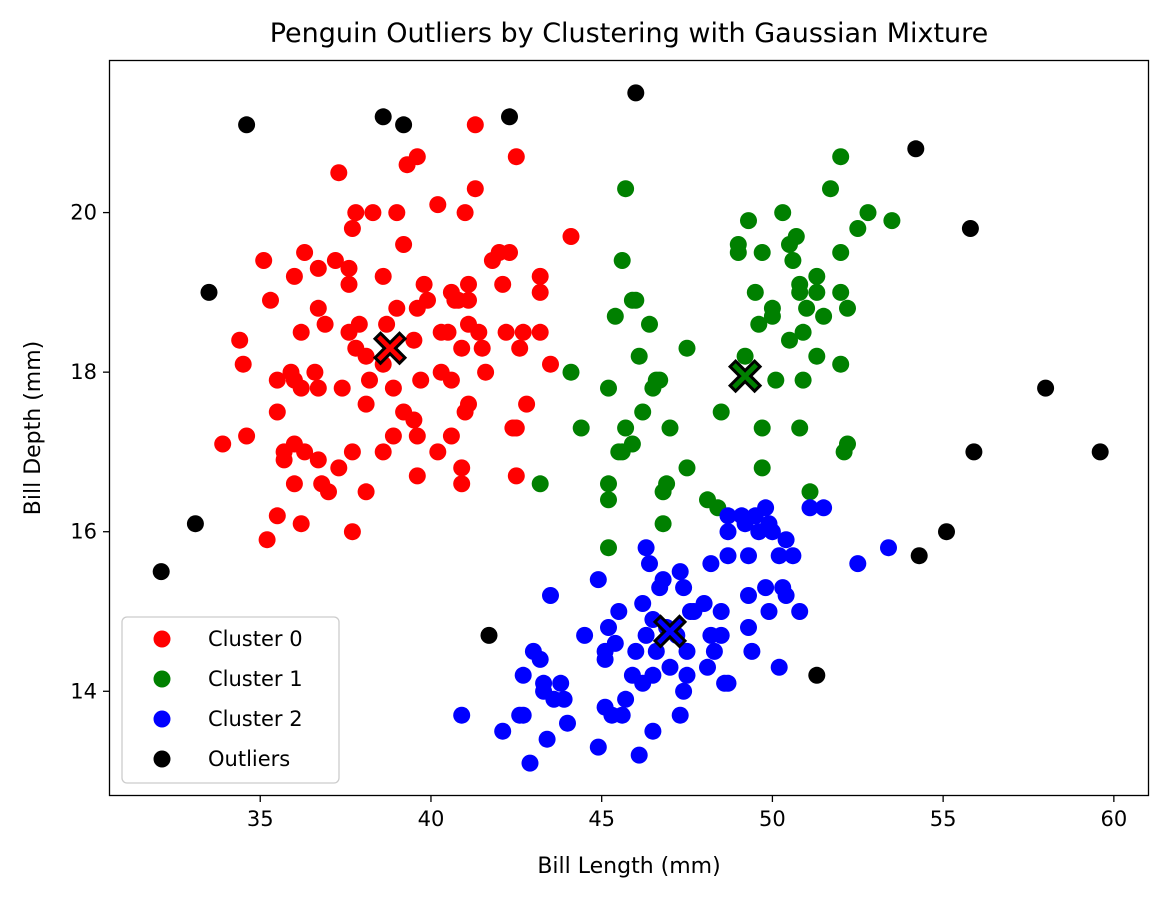  What do you see at coordinates (1113, 819) in the screenshot?
I see `x-tick-label: 60` at bounding box center [1113, 819].